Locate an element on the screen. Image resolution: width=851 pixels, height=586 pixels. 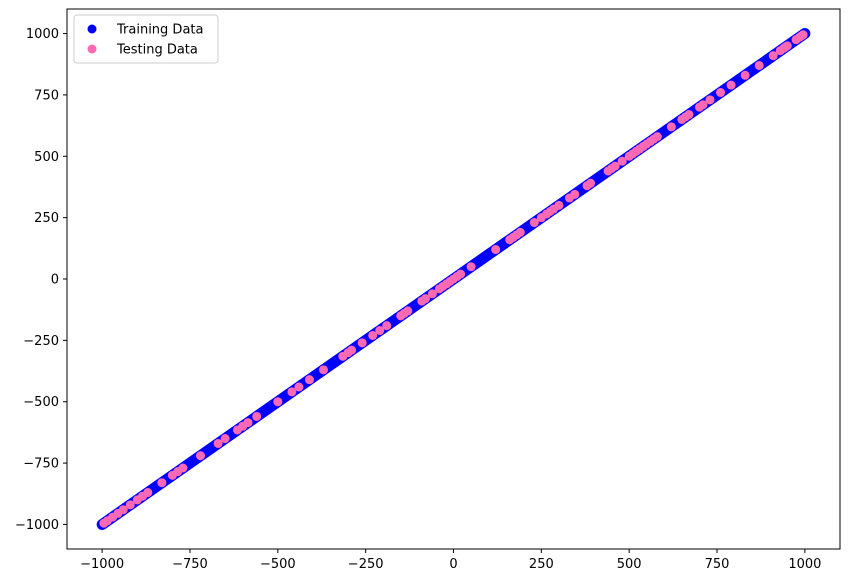
legend: Training Data Testing Data is located at coordinates (146, 39).